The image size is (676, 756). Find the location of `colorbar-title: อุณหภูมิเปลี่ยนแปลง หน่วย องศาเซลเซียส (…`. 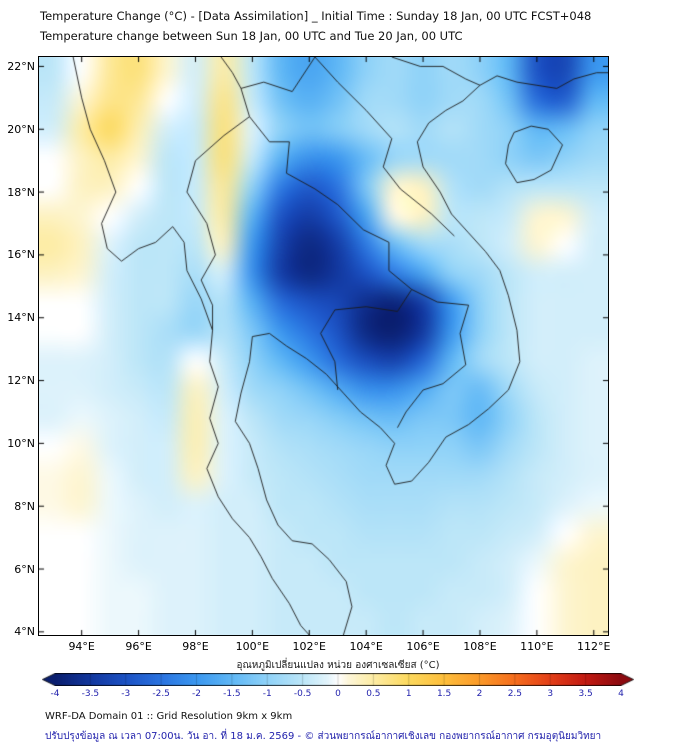

colorbar-title: อุณหภูมิเปลี่ยนแปลง หน่วย องศาเซลเซียส (… is located at coordinates (338, 665).